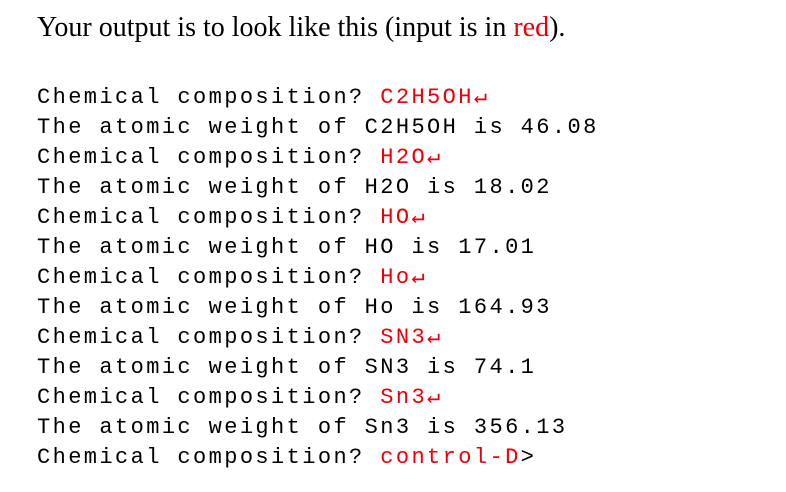 The width and height of the screenshot is (786, 492). I want to click on output: The atomic weight of H2O is 18.02, so click(294, 187).